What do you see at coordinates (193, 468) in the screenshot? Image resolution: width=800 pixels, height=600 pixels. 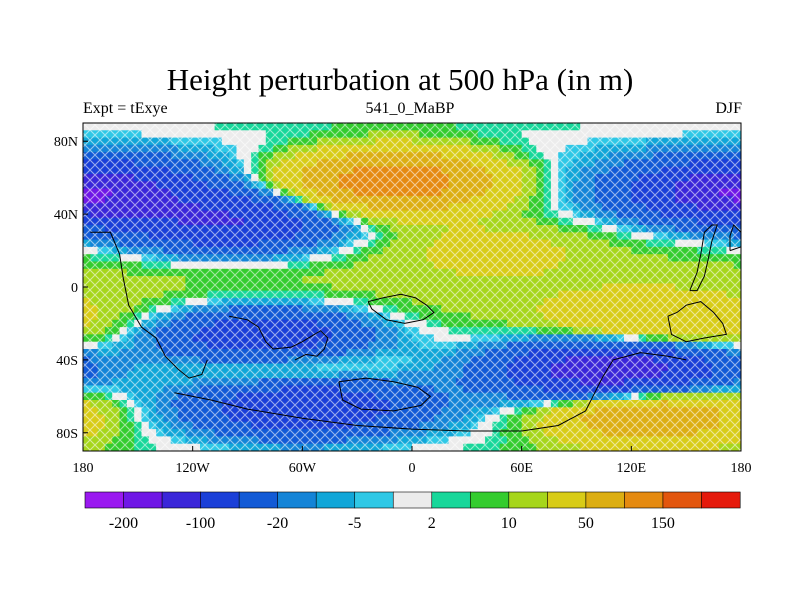 I see `x-tick-label: 120W` at bounding box center [193, 468].